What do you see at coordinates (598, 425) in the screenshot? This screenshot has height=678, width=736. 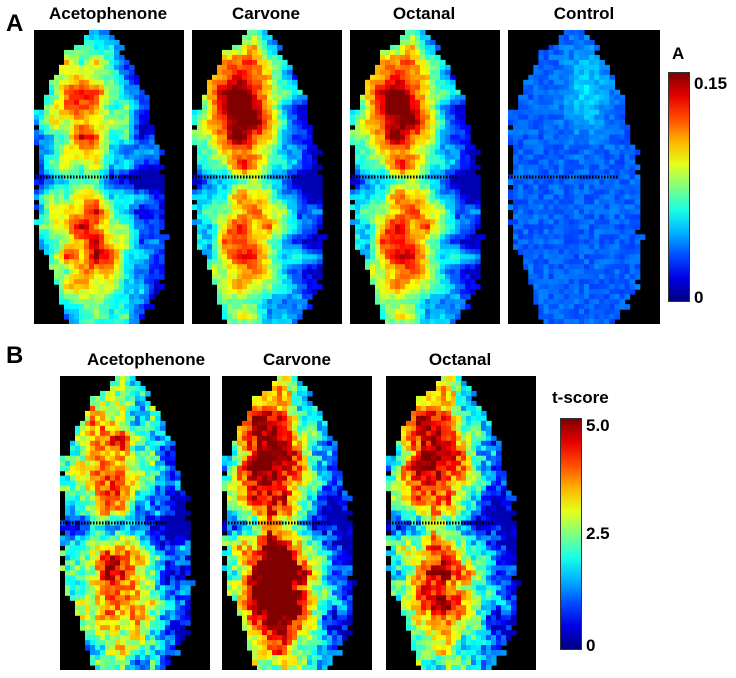 I see `panel-b-colorbar-max-label: 5.0` at bounding box center [598, 425].